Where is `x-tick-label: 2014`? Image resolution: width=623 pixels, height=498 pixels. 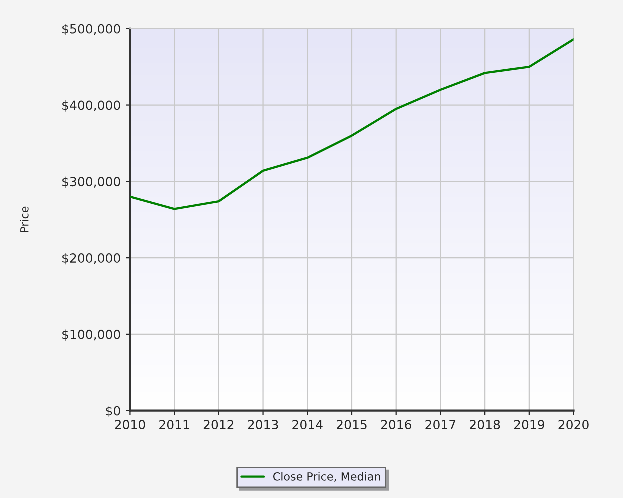
x-tick-label: 2014 is located at coordinates (307, 425).